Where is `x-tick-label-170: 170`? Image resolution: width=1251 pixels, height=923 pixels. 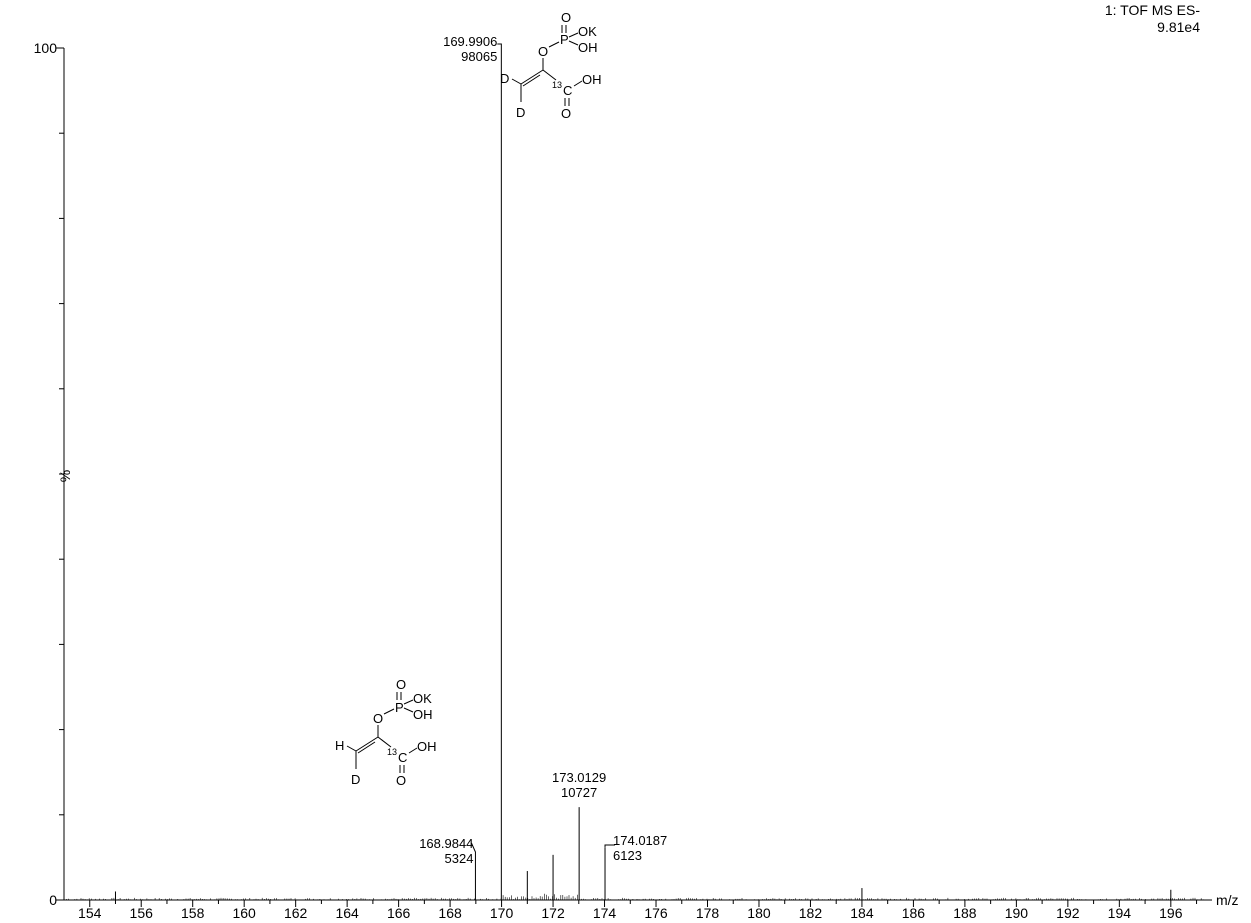
x-tick-label-170: 170 is located at coordinates (502, 913).